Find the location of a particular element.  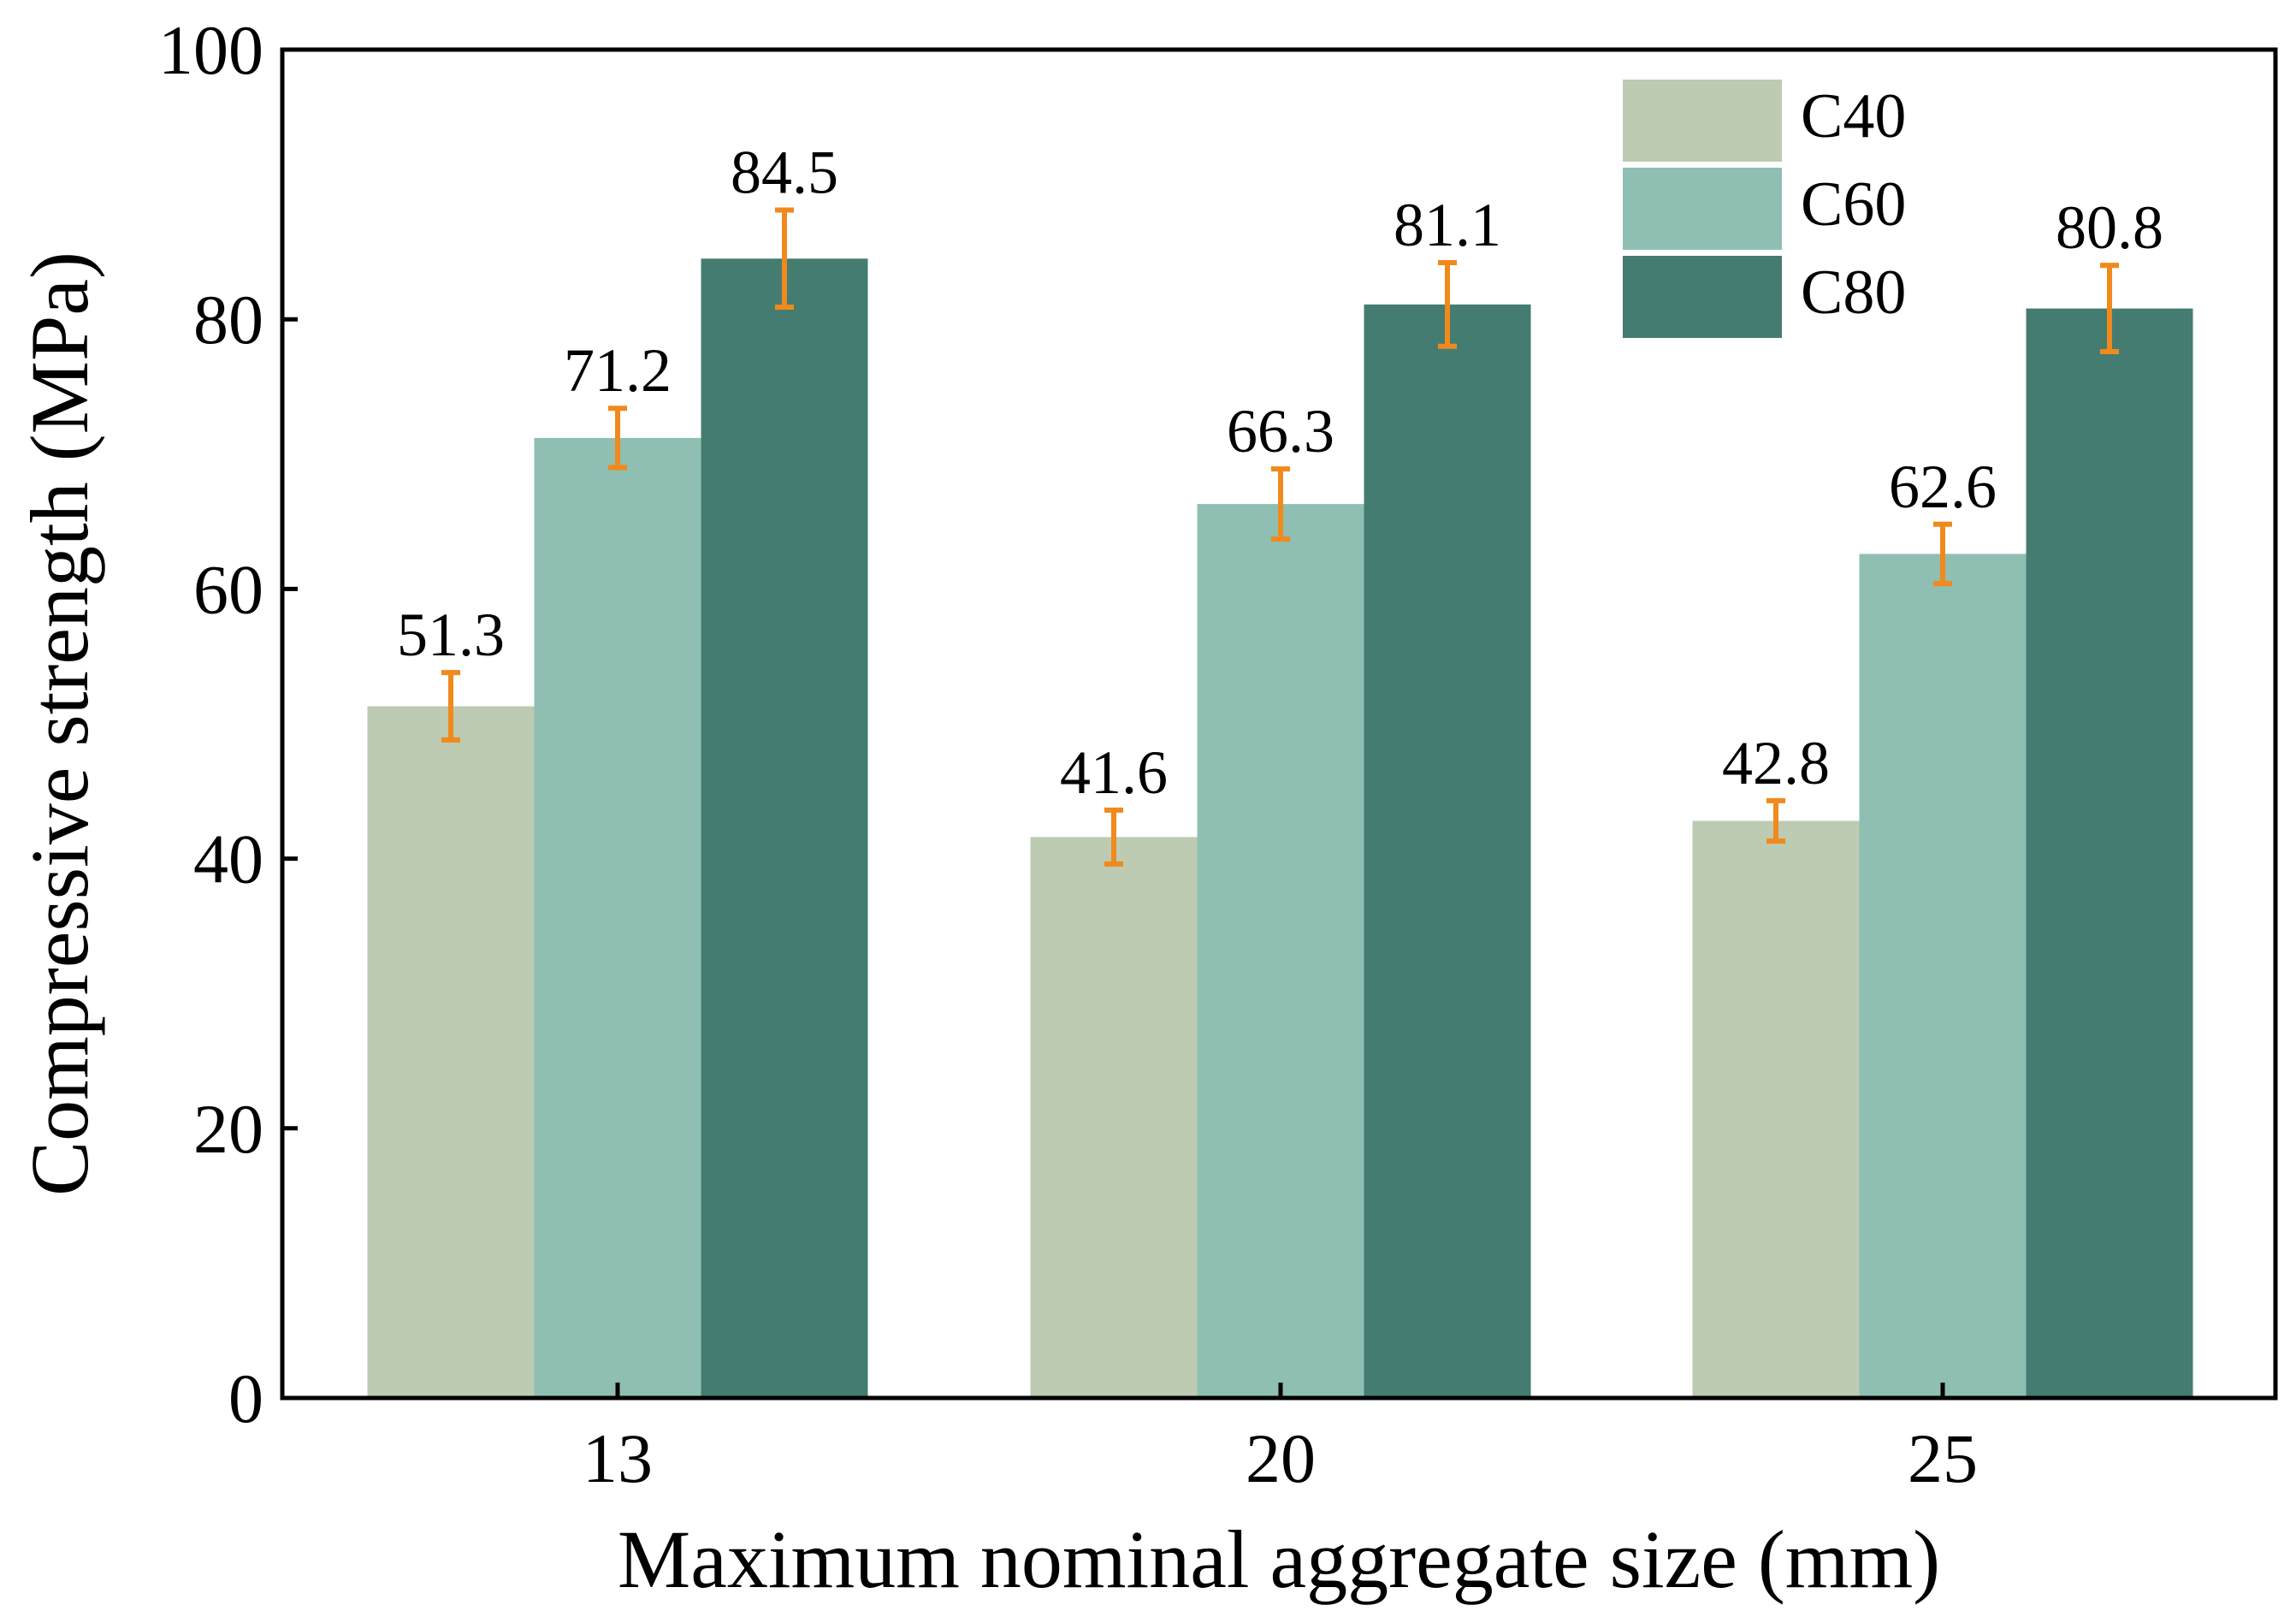

x-tick-label-20: 20 is located at coordinates (1281, 1458).